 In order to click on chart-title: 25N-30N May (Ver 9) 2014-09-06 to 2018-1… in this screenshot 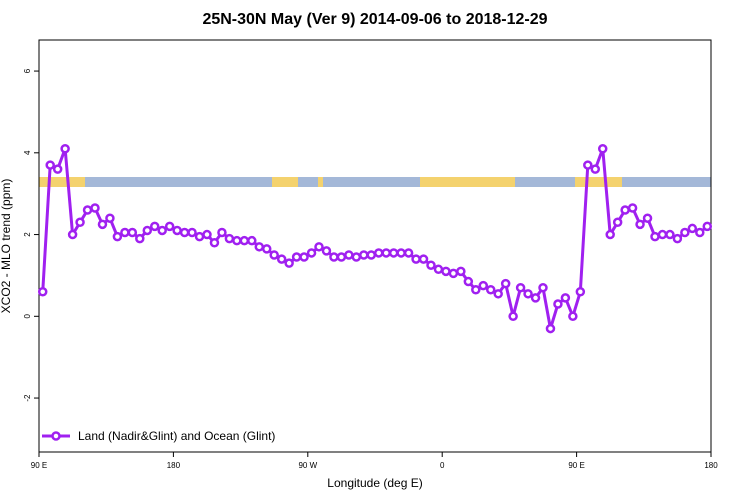, I will do `click(374, 19)`.